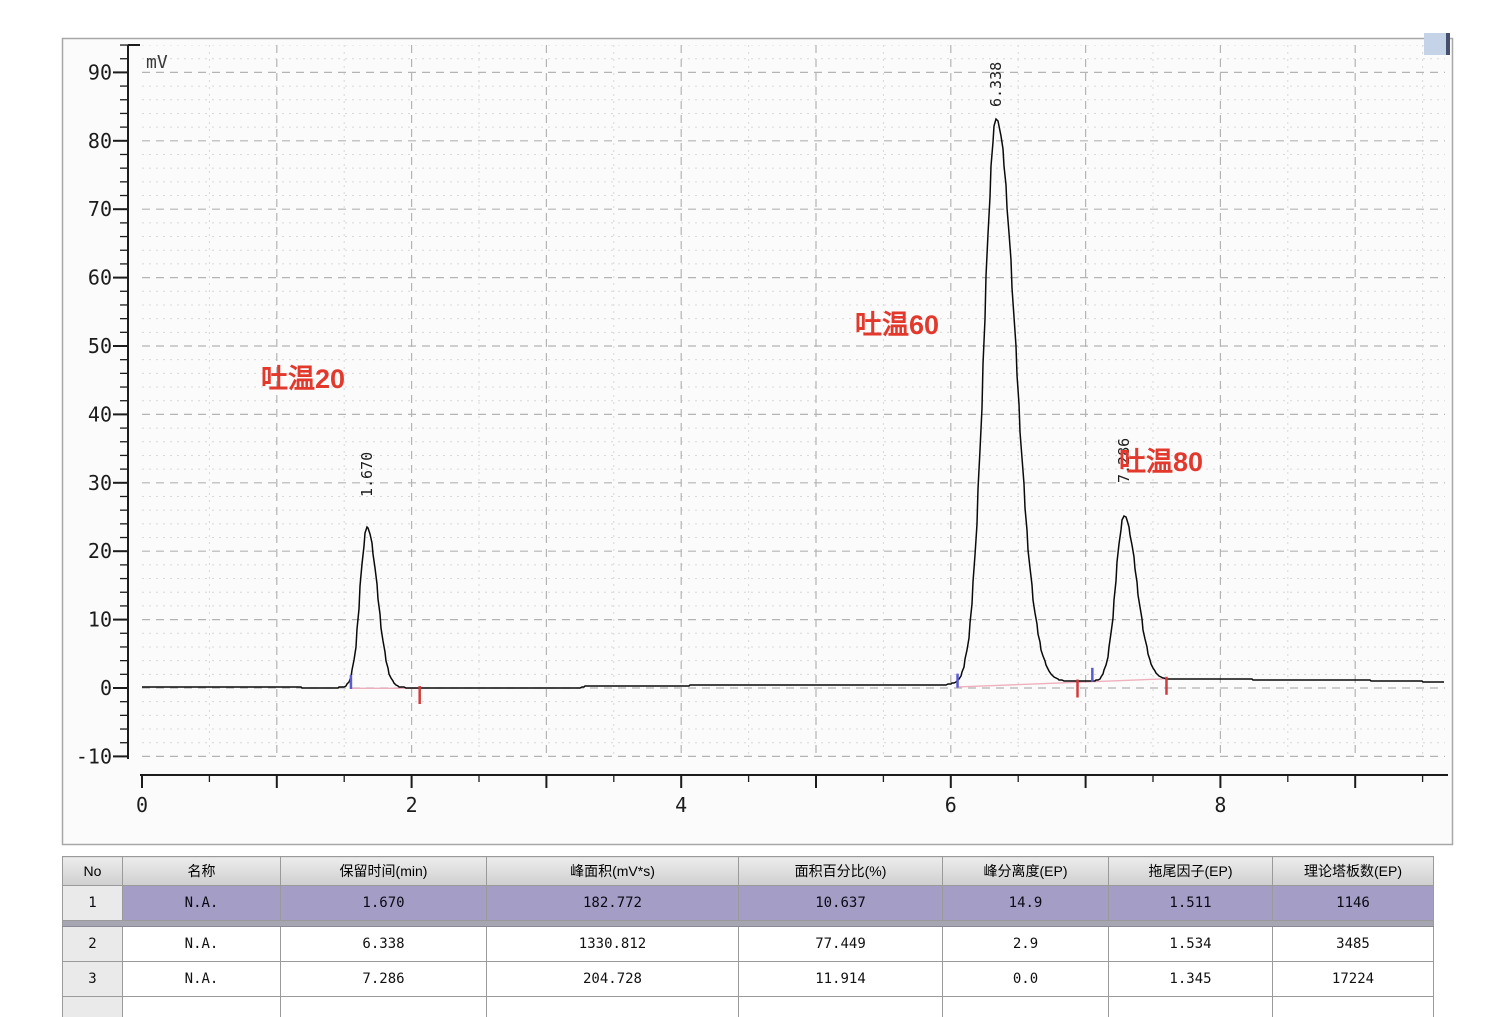  Describe the element at coordinates (1190, 944) in the screenshot. I see `cell-r2c6: 1.534` at that location.